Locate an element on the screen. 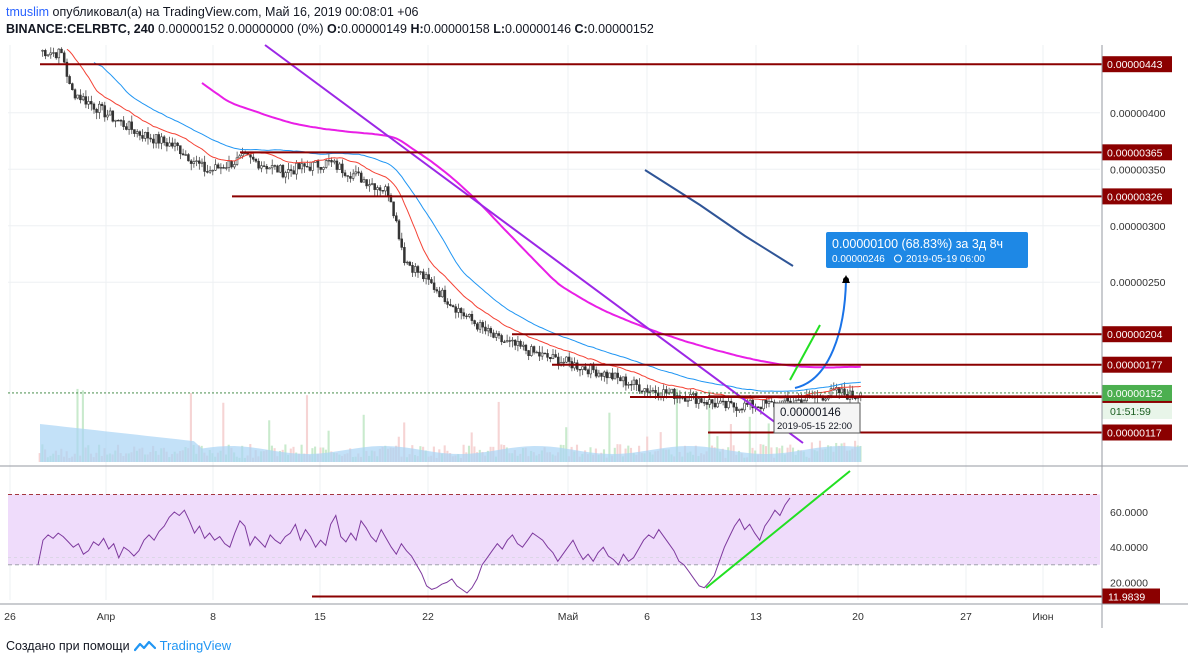 The width and height of the screenshot is (1188, 665). footer-brand: TradingView is located at coordinates (195, 645).